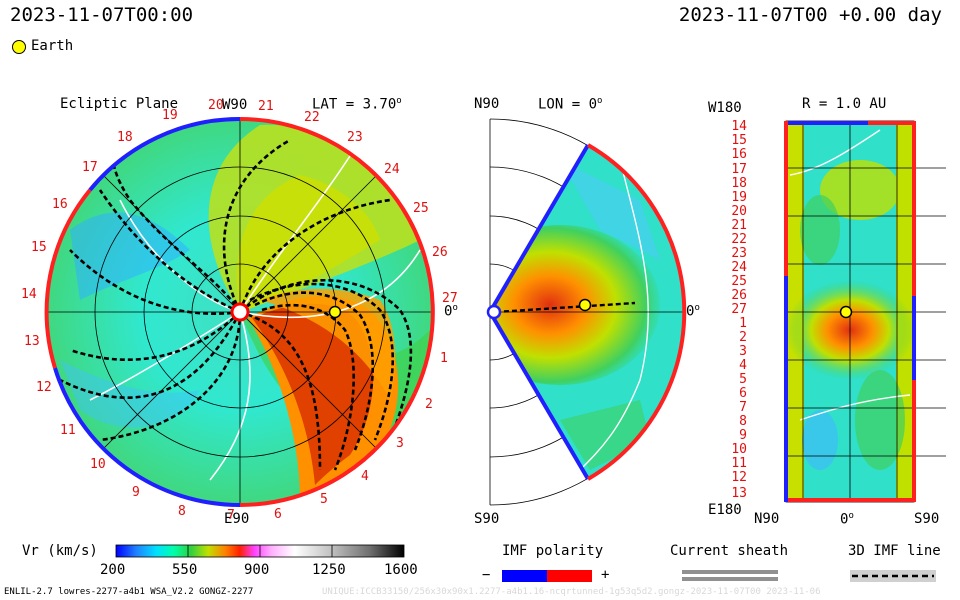 This screenshot has width=960, height=600. Describe the element at coordinates (729, 551) in the screenshot. I see `current-sheath-title: Current sheath` at that location.